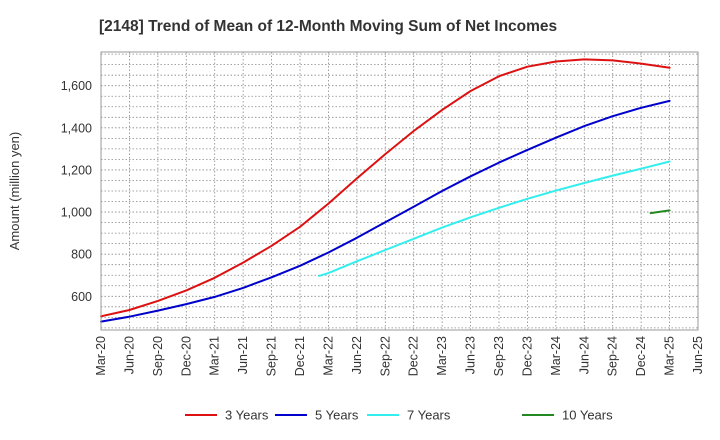 Image resolution: width=720 pixels, height=440 pixels. Describe the element at coordinates (584, 355) in the screenshot. I see `x-tick-label: Jun-24` at that location.